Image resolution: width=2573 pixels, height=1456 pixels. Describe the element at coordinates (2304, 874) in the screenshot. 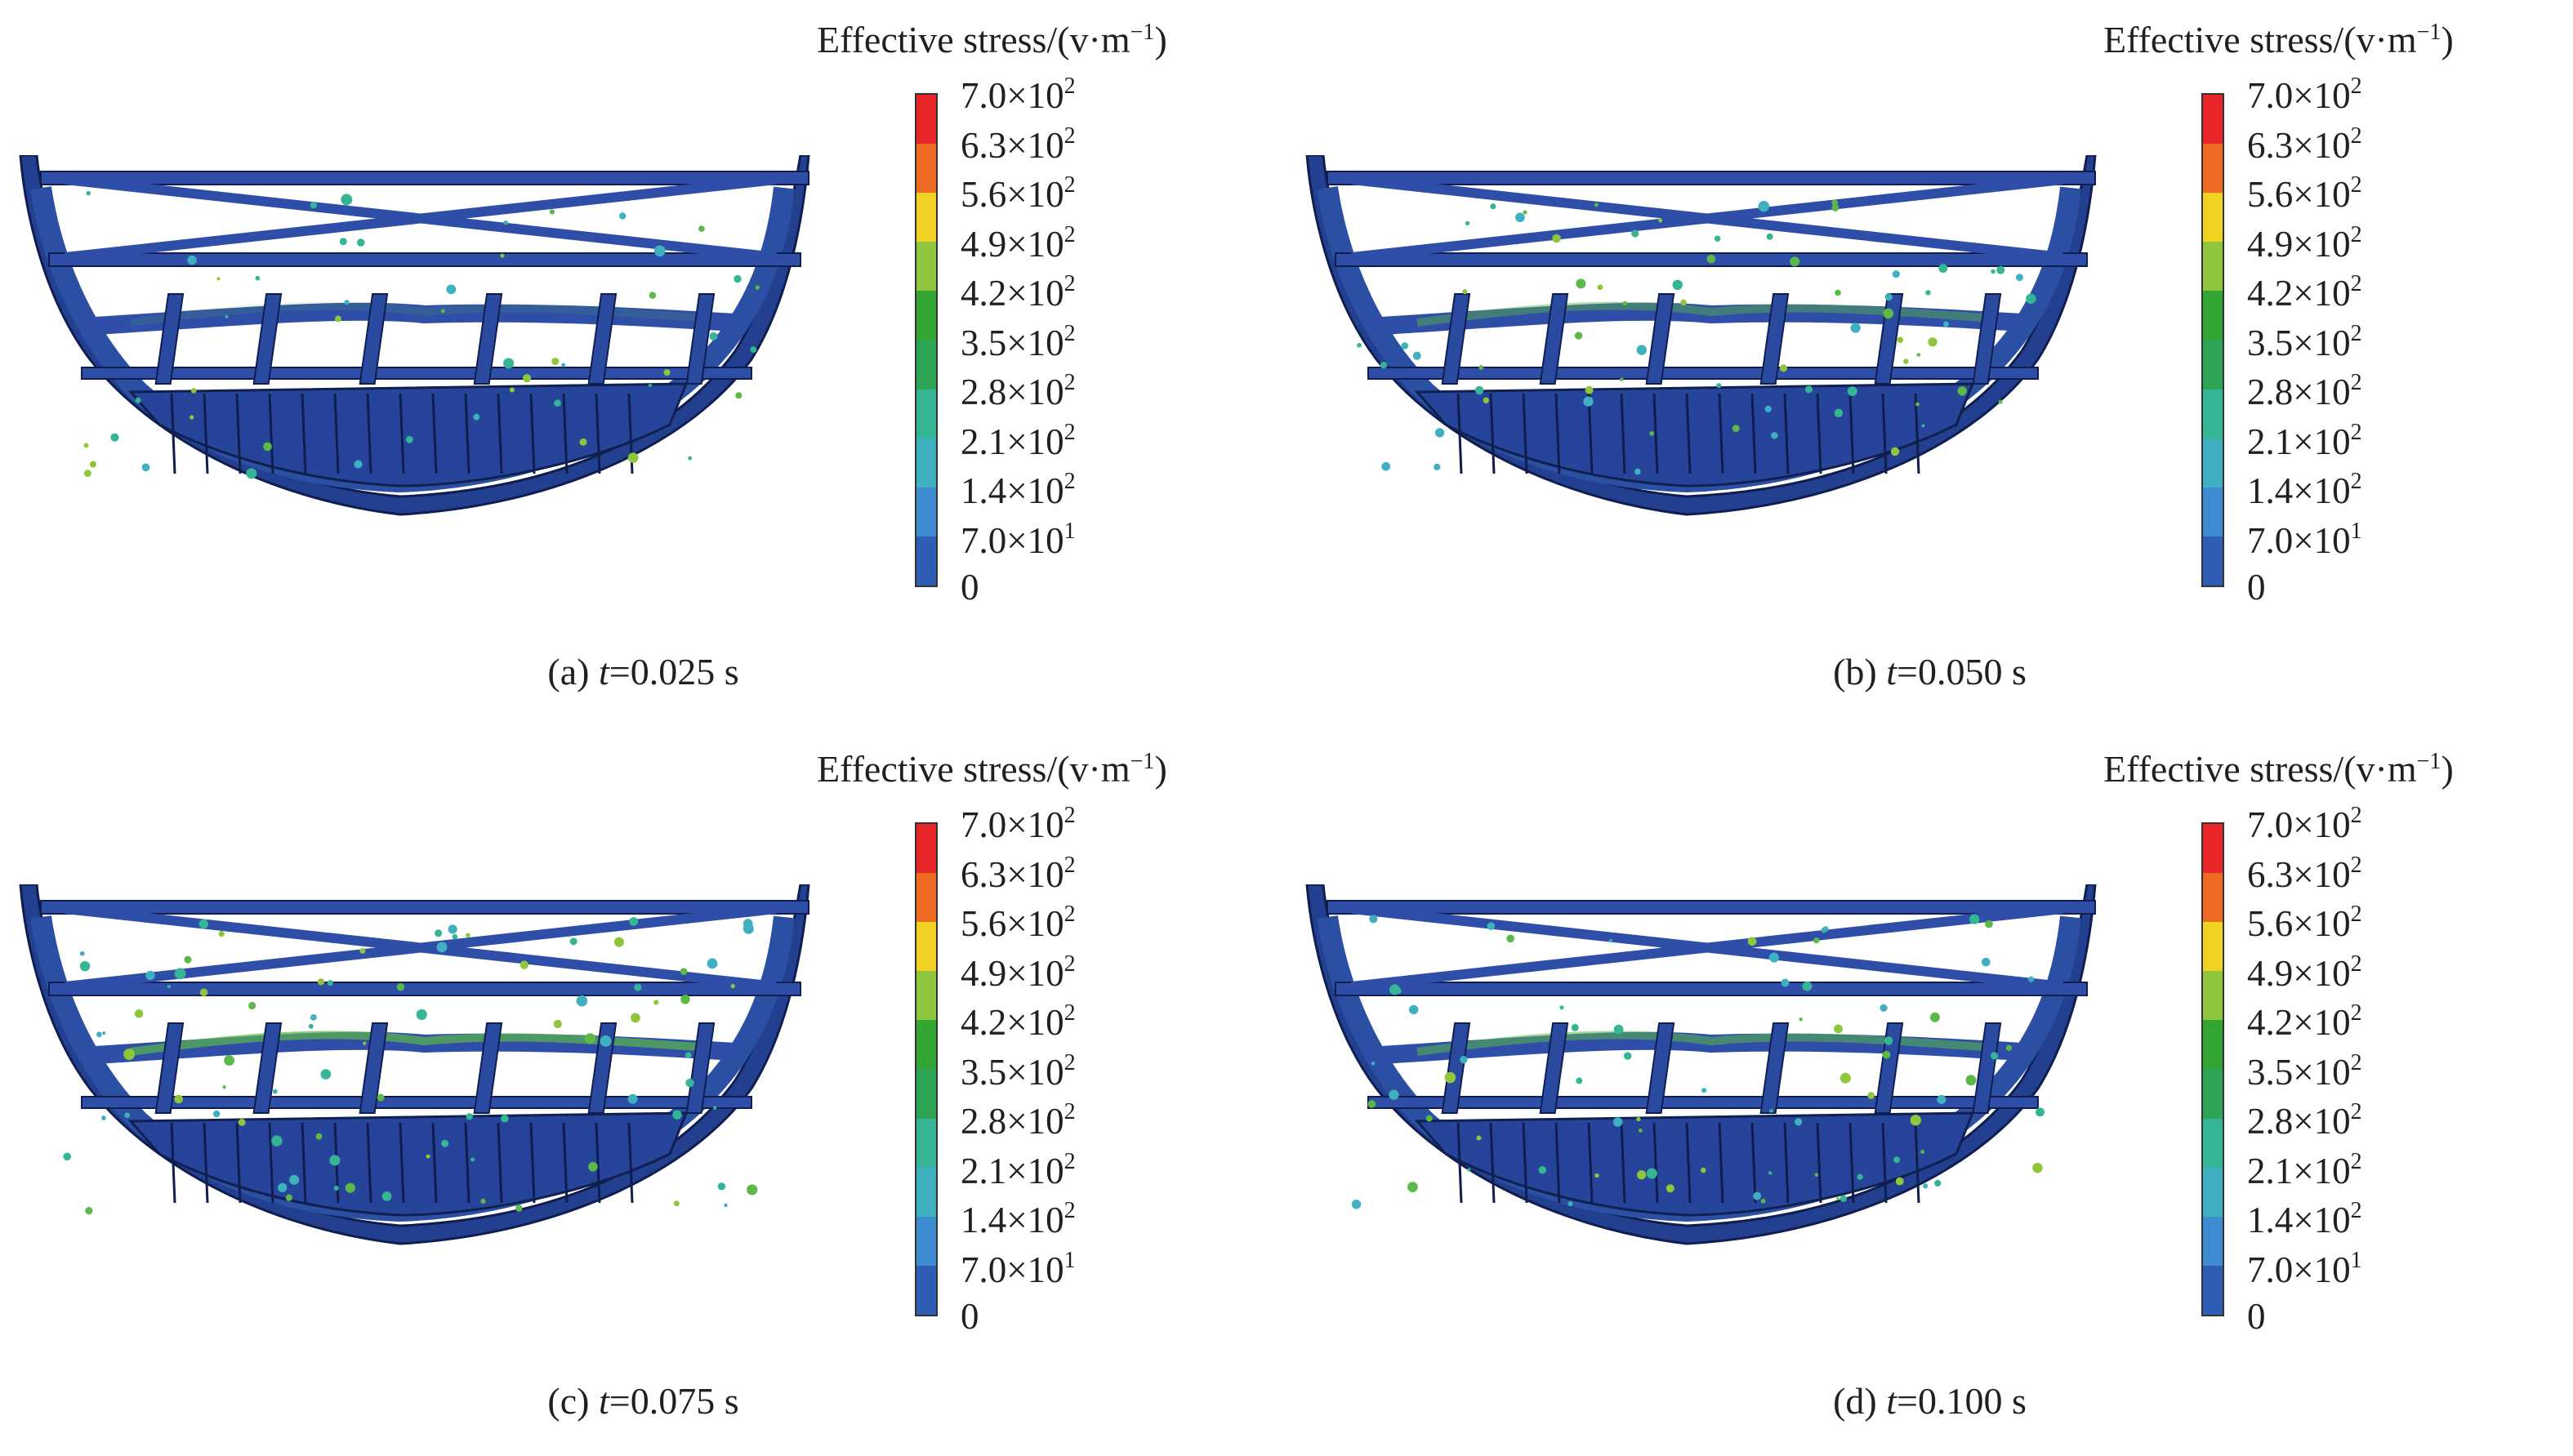

I see `legend-tick-label: 6.3×10²` at that location.